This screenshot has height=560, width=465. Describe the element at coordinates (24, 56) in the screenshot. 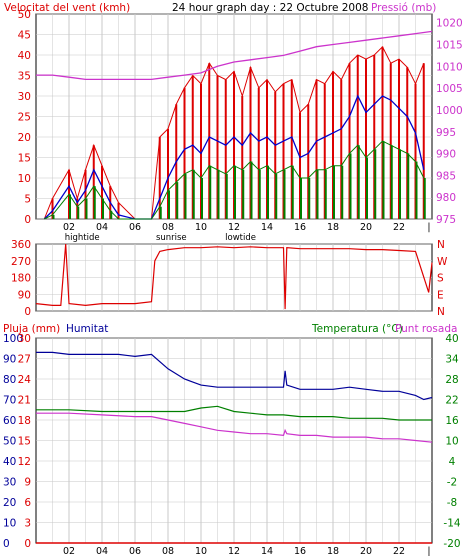

I see `y-tick-wind: 40` at that location.